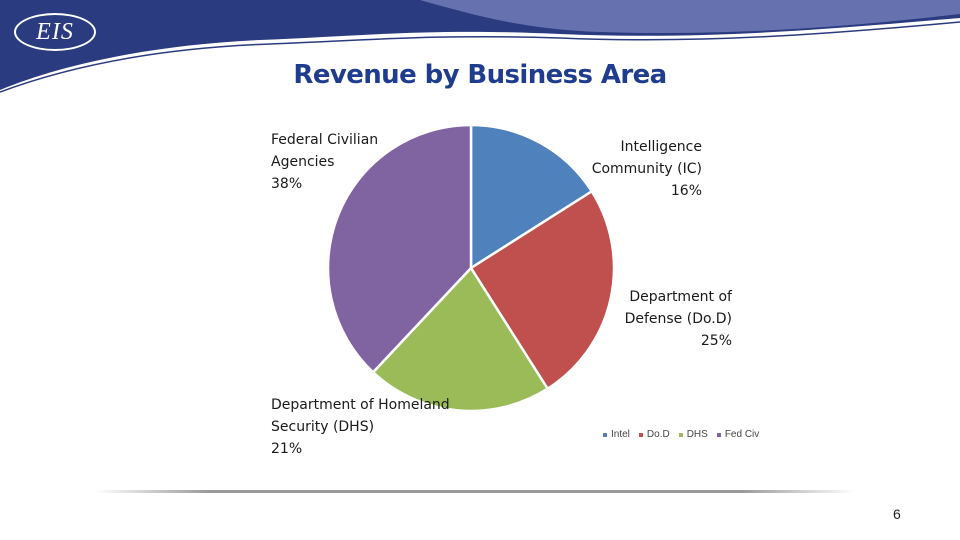  I want to click on legend-label: Intel, so click(620, 434).